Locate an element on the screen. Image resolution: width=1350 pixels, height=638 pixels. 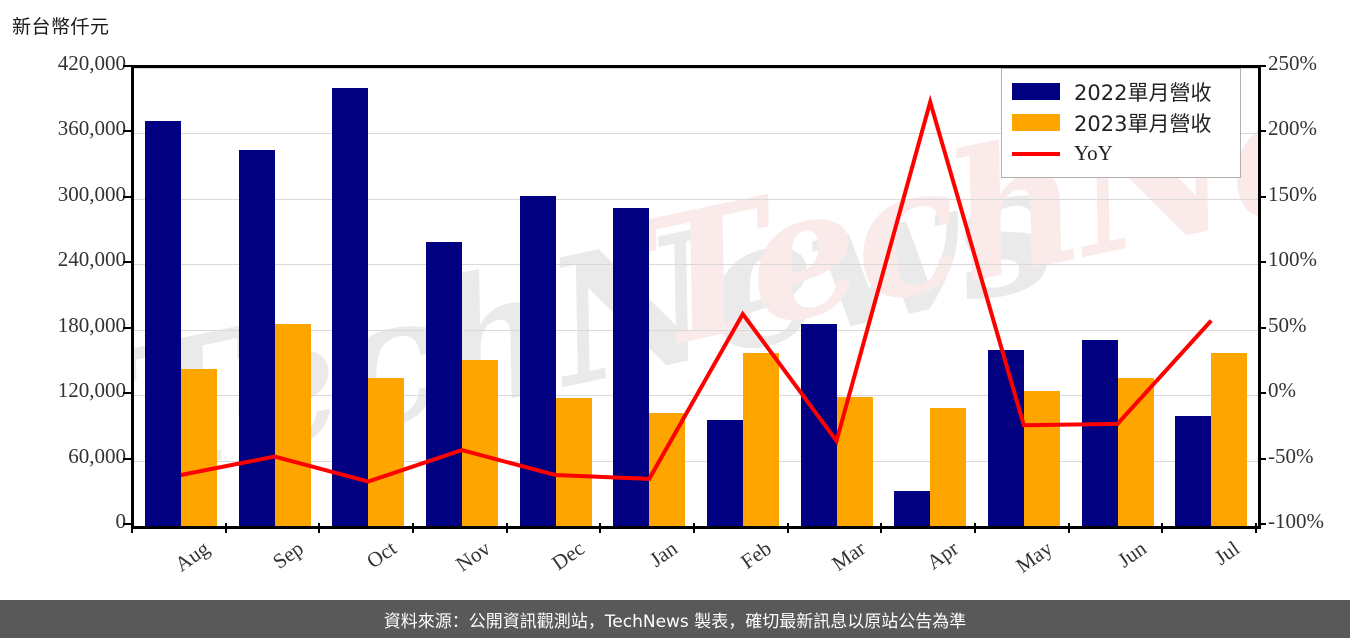
y-axis-tick-label: 60,000 is located at coordinates (97, 455).